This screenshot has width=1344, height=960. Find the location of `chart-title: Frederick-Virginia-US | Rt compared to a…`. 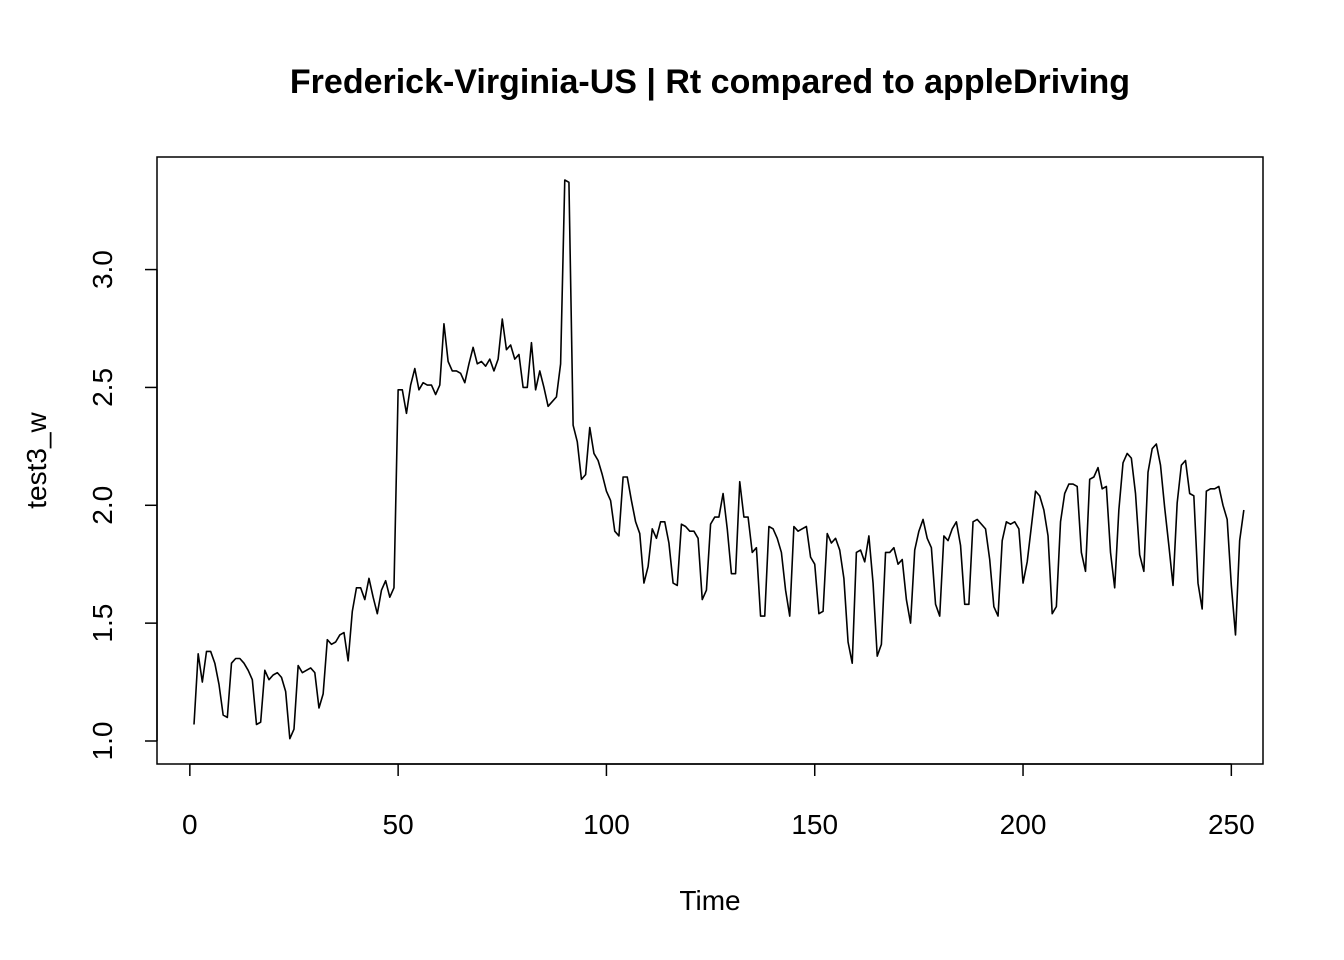

chart-title: Frederick-Virginia-US | Rt compared to a… is located at coordinates (710, 82).